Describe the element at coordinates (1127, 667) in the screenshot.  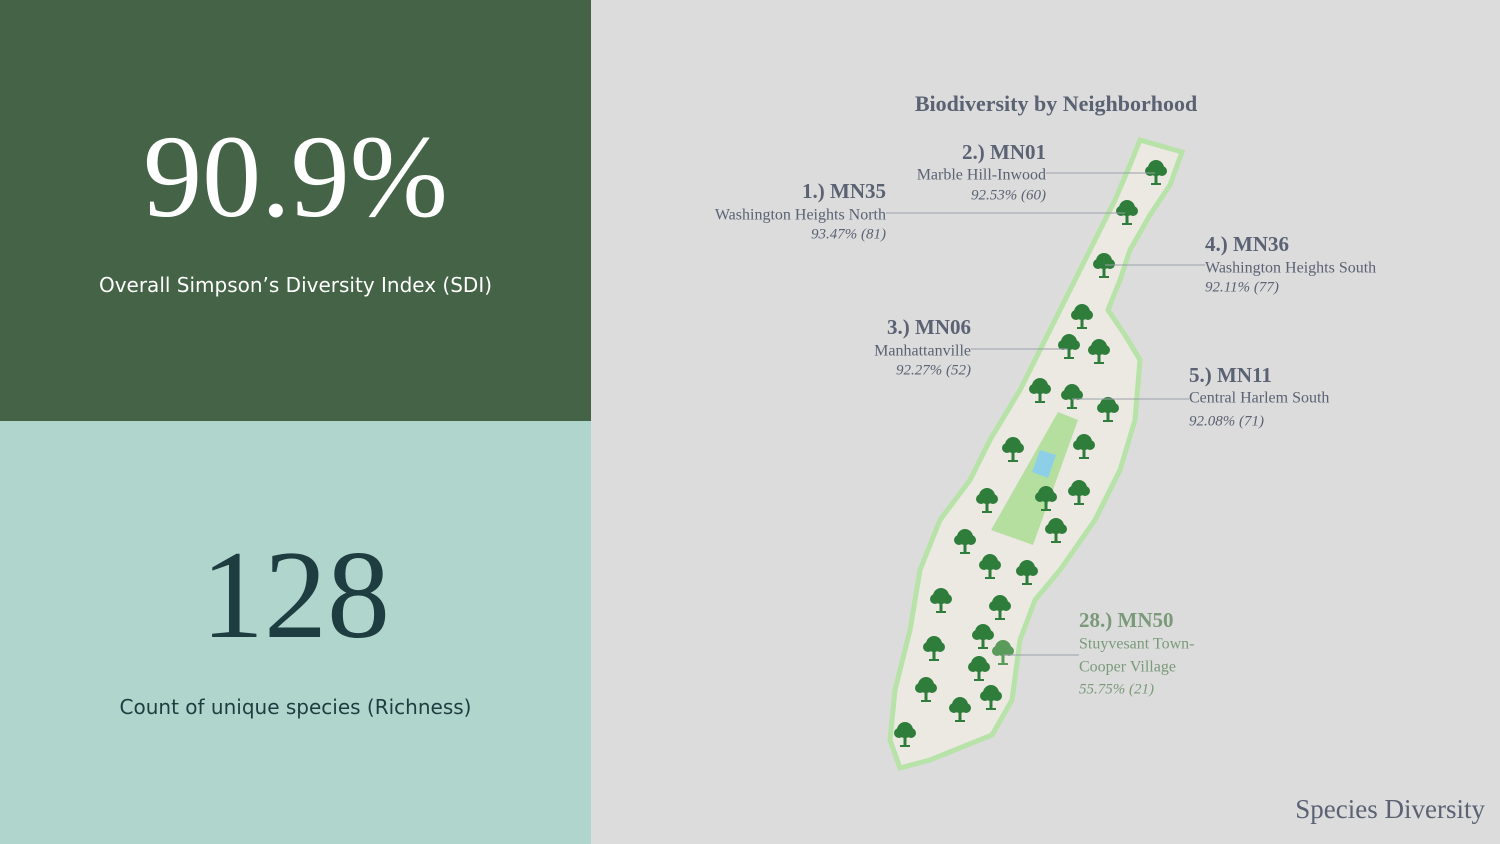
I see `neighborhood: Cooper Village` at that location.